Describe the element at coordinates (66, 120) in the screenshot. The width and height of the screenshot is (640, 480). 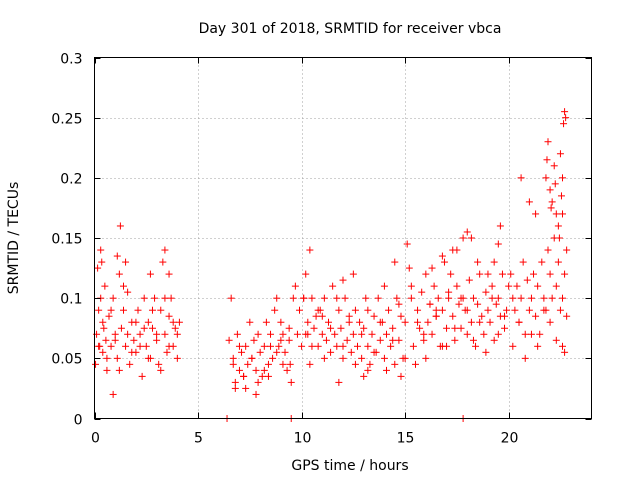
I see `y-tick-label: 0.25` at that location.